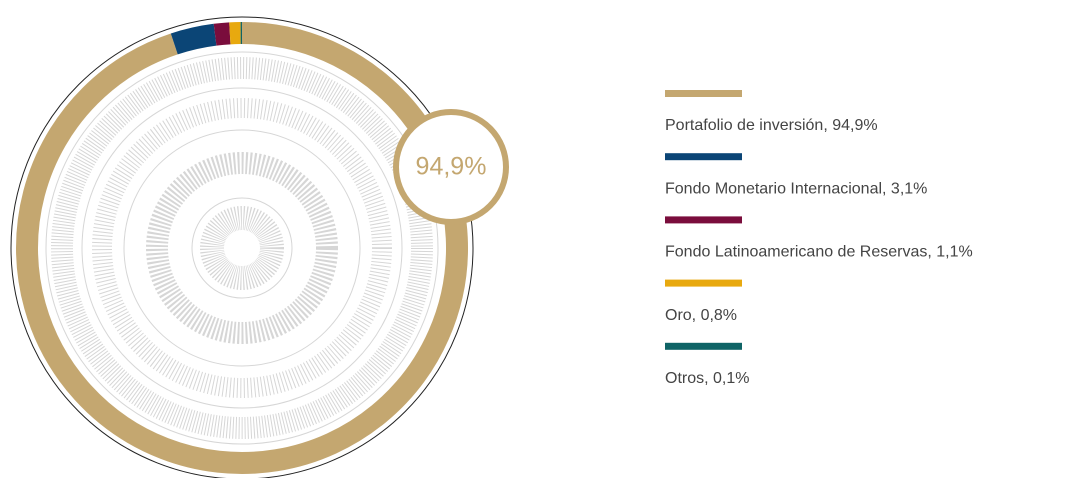 This screenshot has width=1084, height=478. Describe the element at coordinates (819, 252) in the screenshot. I see `legend-label: Fondo Latinoamericano de Reservas, 1,1%` at that location.